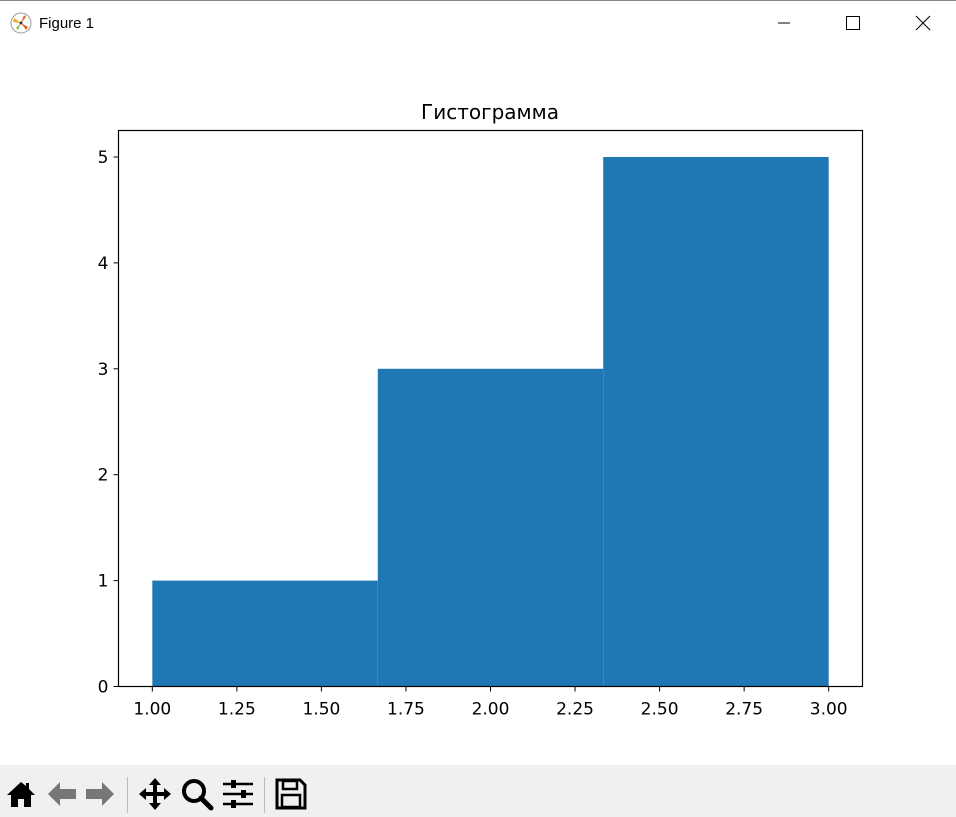 This screenshot has height=817, width=956. What do you see at coordinates (103, 688) in the screenshot?
I see `y-tick-label: 0` at bounding box center [103, 688].